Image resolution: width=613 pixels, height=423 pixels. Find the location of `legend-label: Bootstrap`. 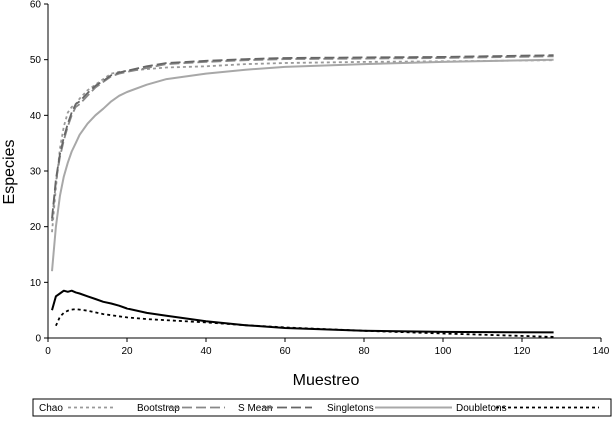

legend-label: Bootstrap is located at coordinates (158, 408).